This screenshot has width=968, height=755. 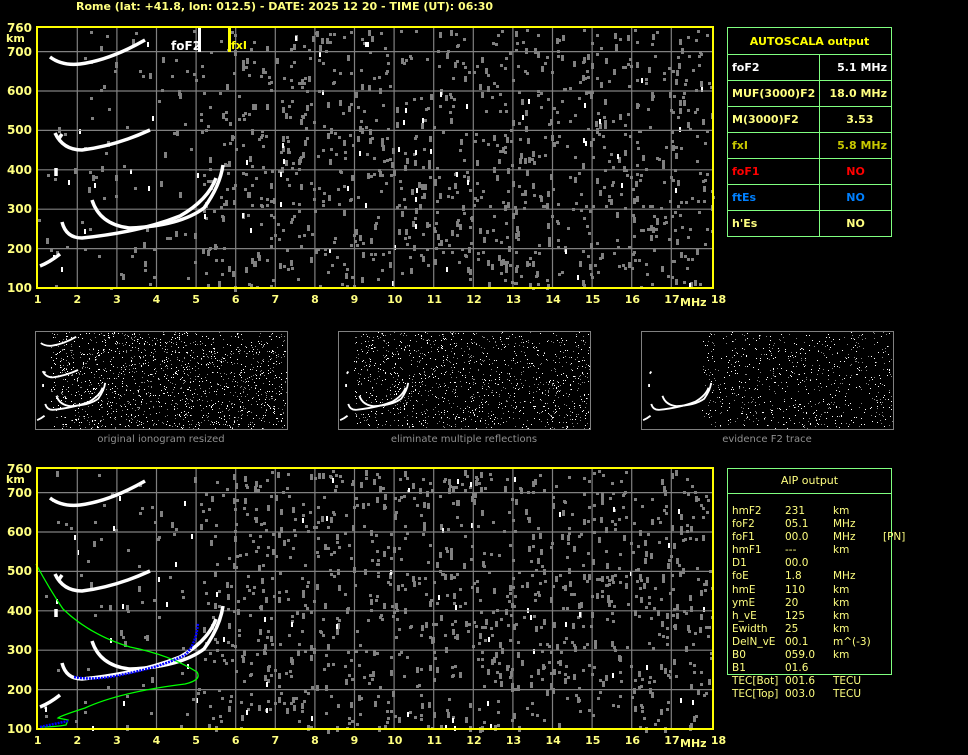 I want to click on fxi-marker-line, so click(x=229, y=39).